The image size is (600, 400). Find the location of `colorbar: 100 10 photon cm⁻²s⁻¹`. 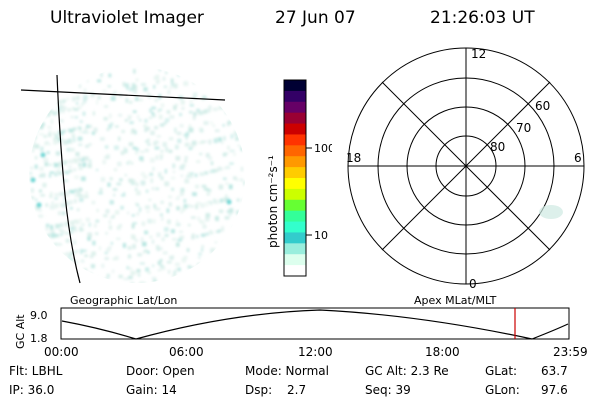

colorbar: 100 10 photon cm⁻²s⁻¹ is located at coordinates (298, 178).